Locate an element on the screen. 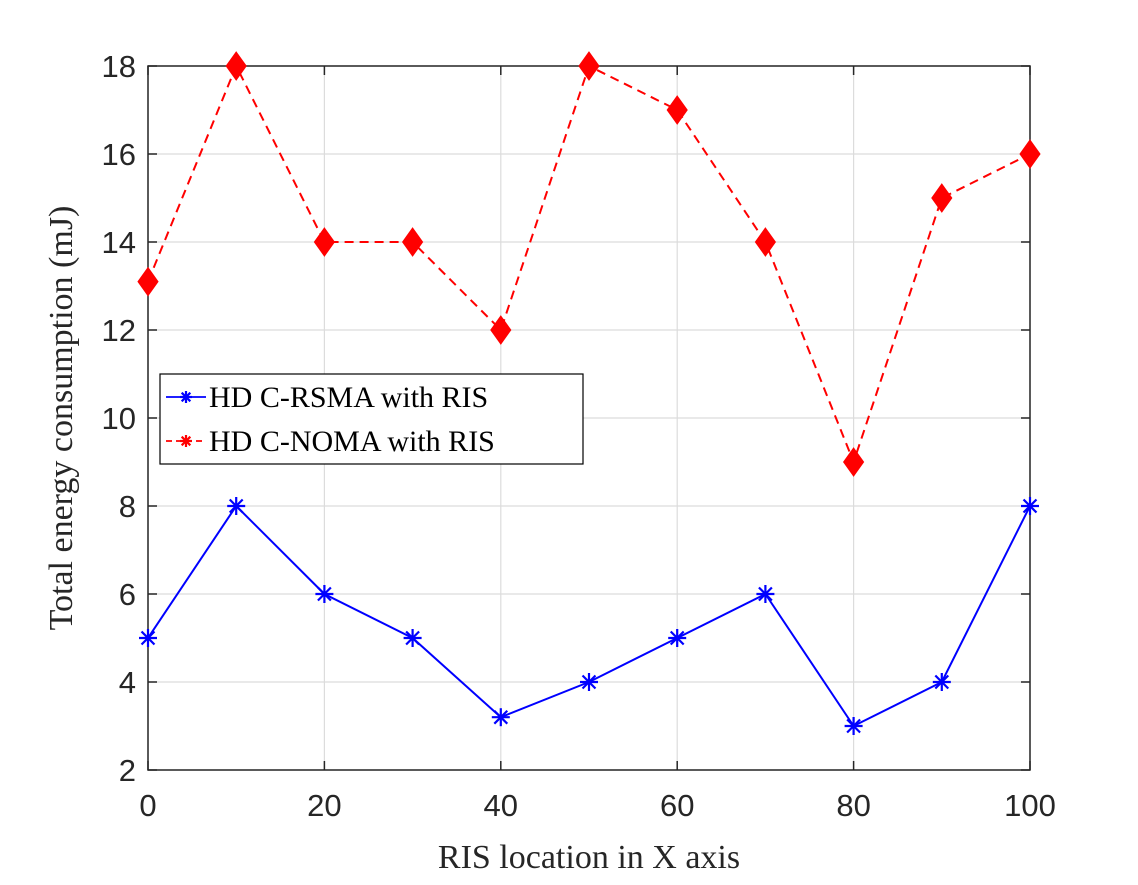 This screenshot has height=885, width=1138. x-tick-label: 20 is located at coordinates (324, 805).